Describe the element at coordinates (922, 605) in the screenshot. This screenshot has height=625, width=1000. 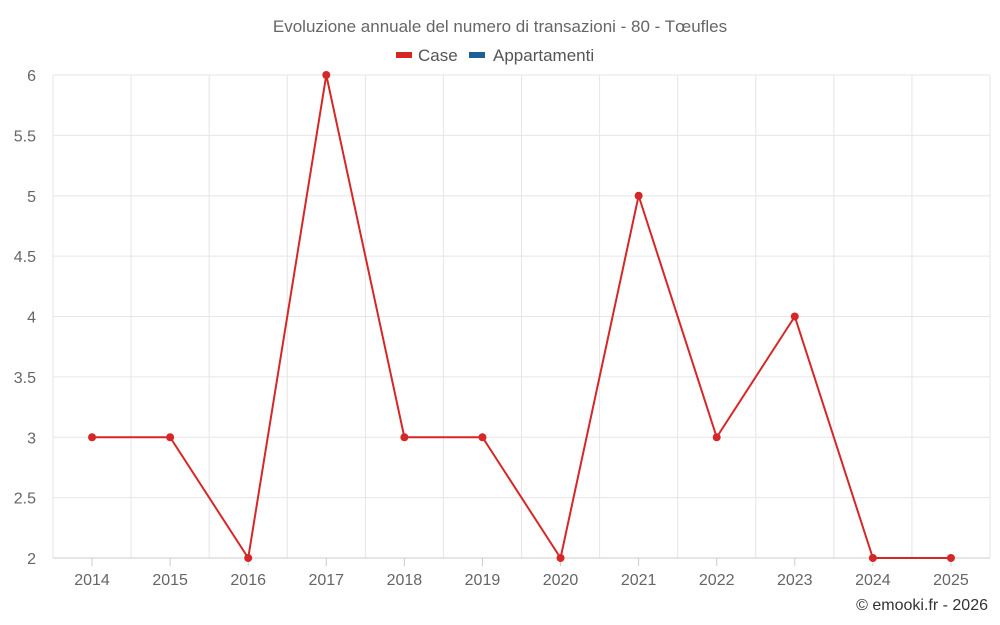
I see `credit-text: © emooki.fr - 2026` at that location.